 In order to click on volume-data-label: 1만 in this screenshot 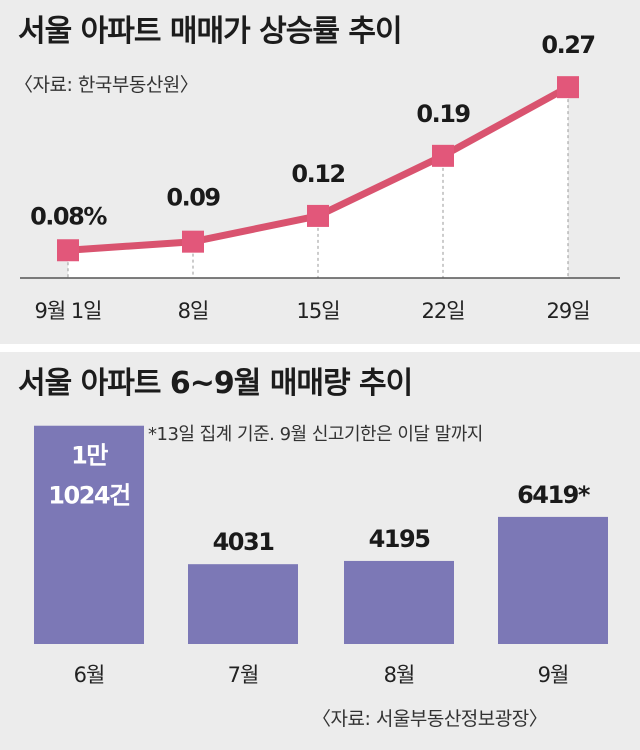, I will do `click(89, 456)`.